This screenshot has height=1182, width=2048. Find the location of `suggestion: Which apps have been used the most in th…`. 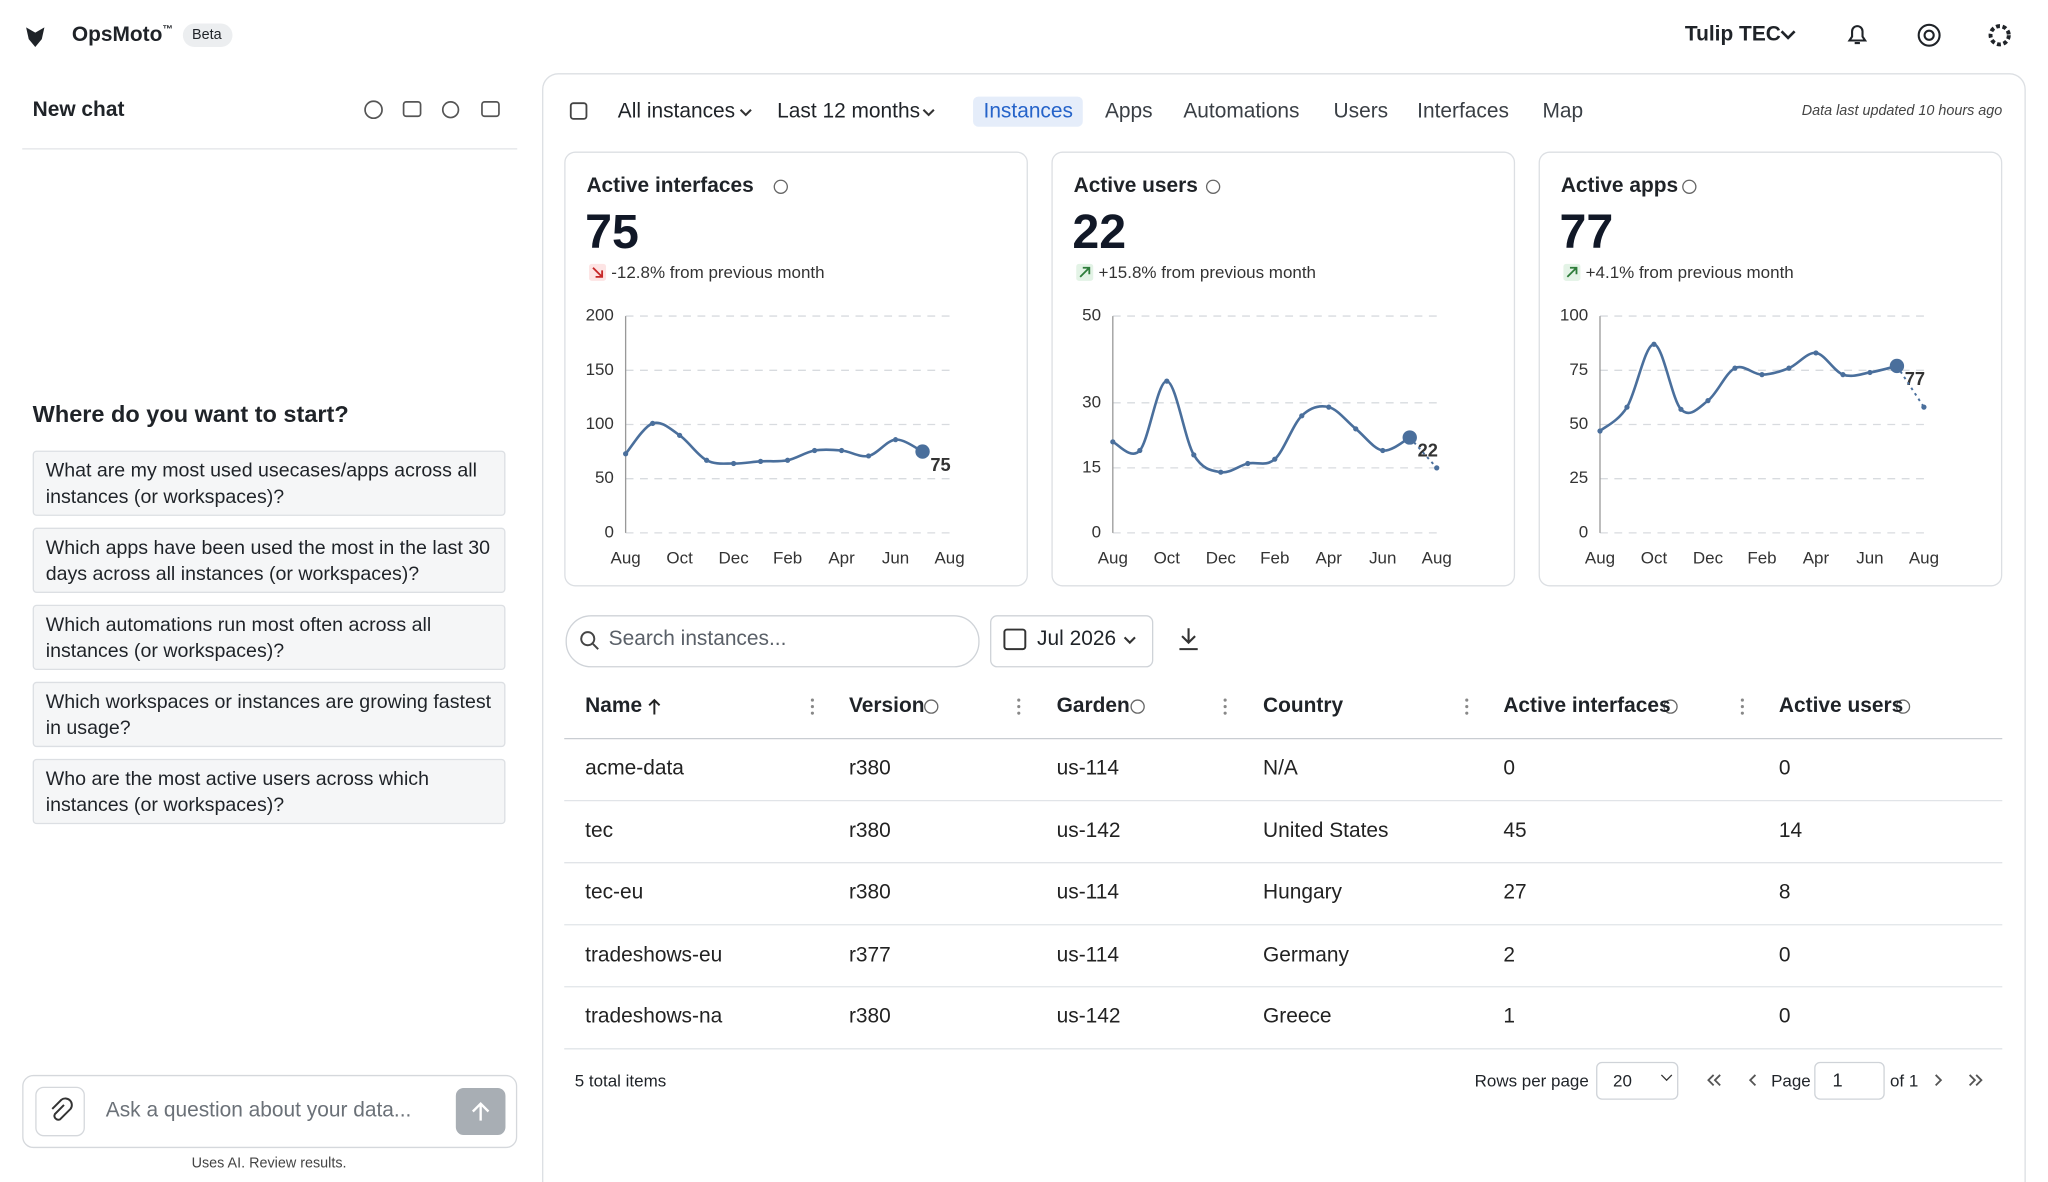

suggestion: Which apps have been used the most in th… is located at coordinates (269, 560).